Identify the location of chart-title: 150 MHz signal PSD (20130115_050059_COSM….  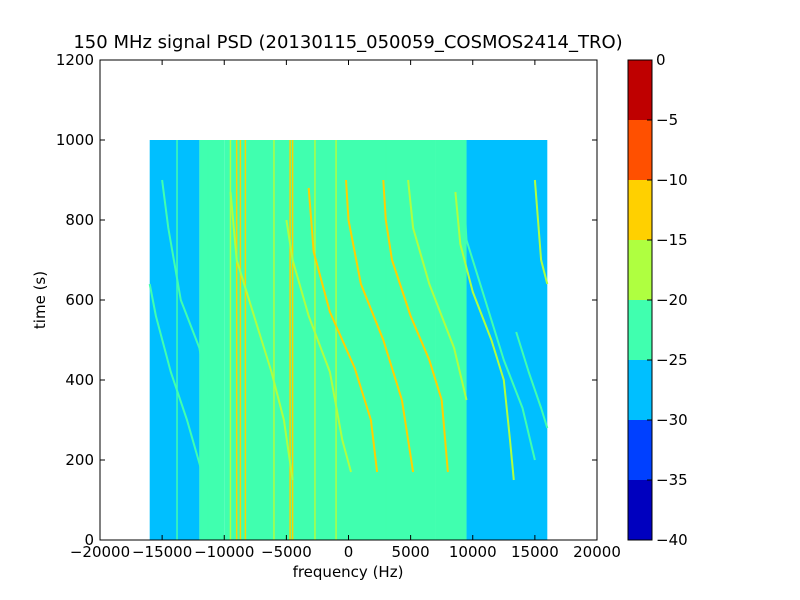
(347, 42).